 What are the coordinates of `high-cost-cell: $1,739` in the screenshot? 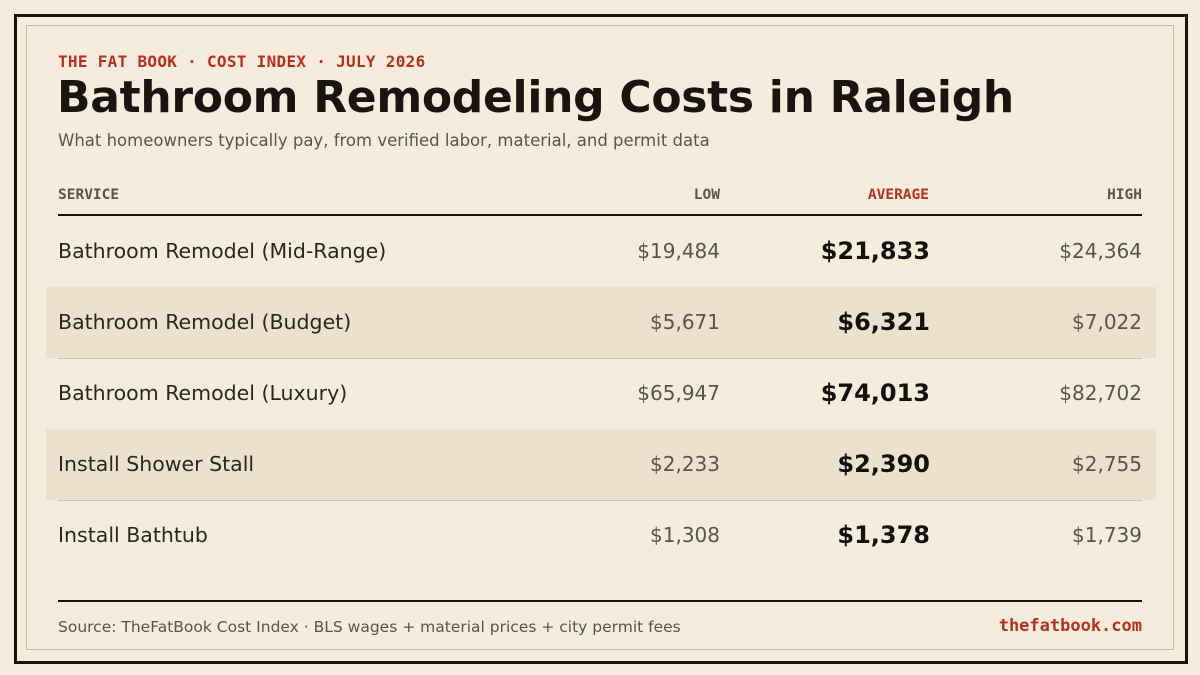 It's located at (1107, 535).